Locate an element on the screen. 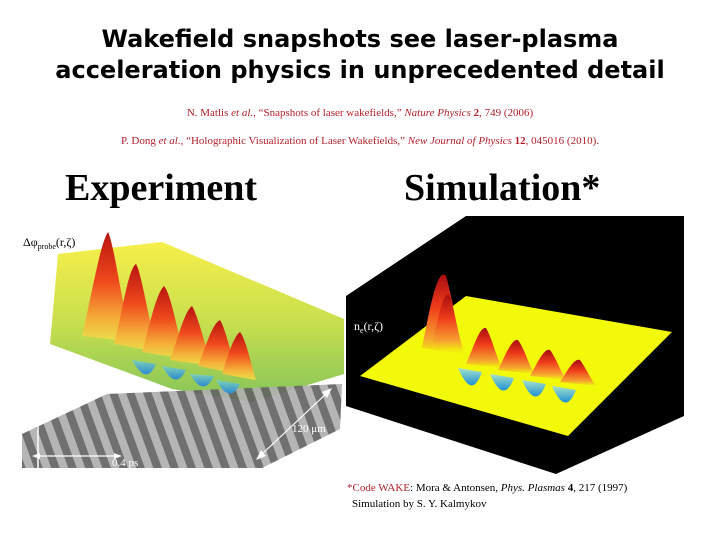 The image size is (720, 540). simulation-axis-label: ne(r,ζ) is located at coordinates (368, 327).